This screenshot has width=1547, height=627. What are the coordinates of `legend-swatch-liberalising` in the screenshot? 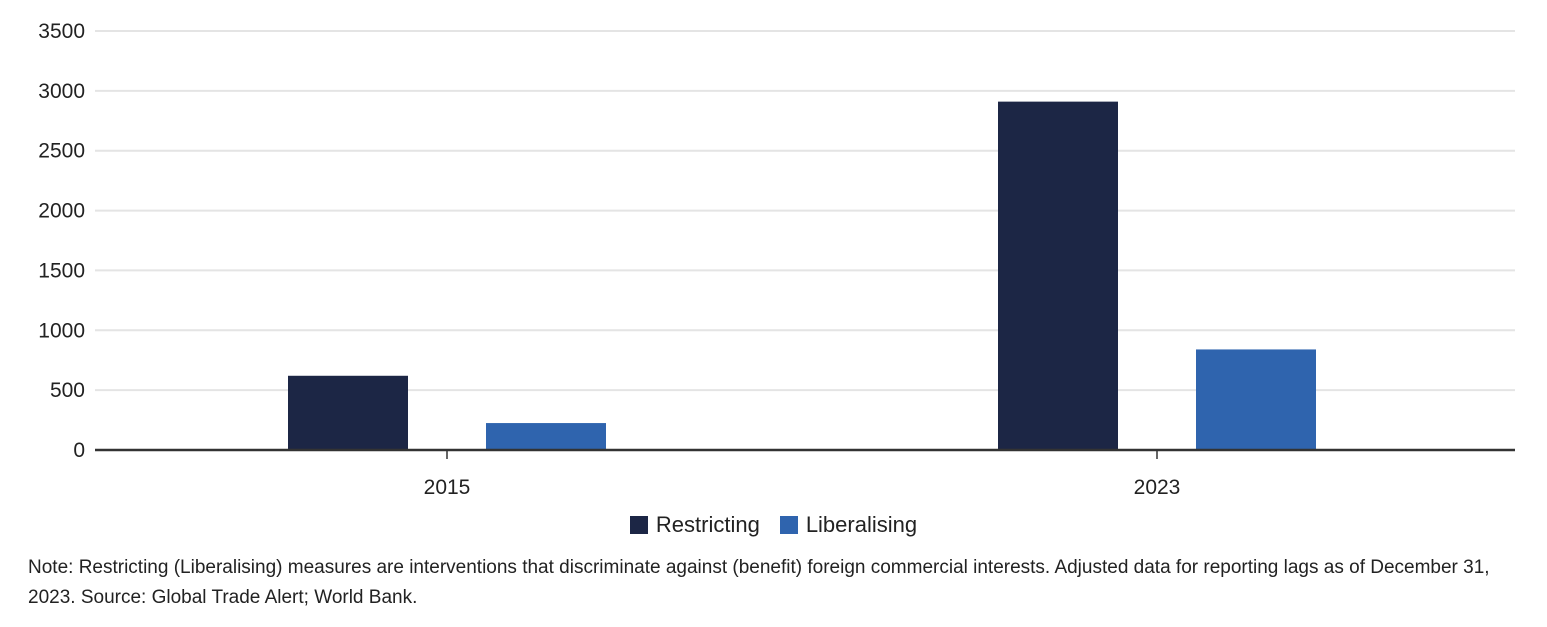 It's located at (788, 525).